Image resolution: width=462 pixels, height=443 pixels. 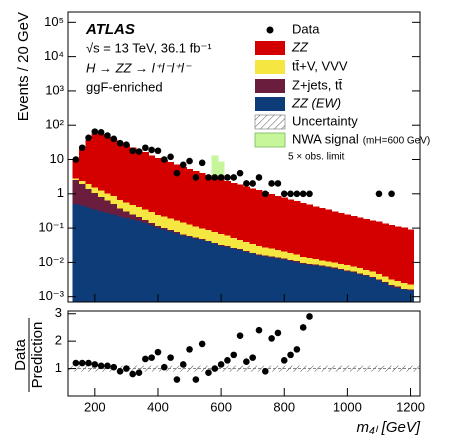 What do you see at coordinates (51, 295) in the screenshot?
I see `y-tick-label: 10⁻³` at bounding box center [51, 295].